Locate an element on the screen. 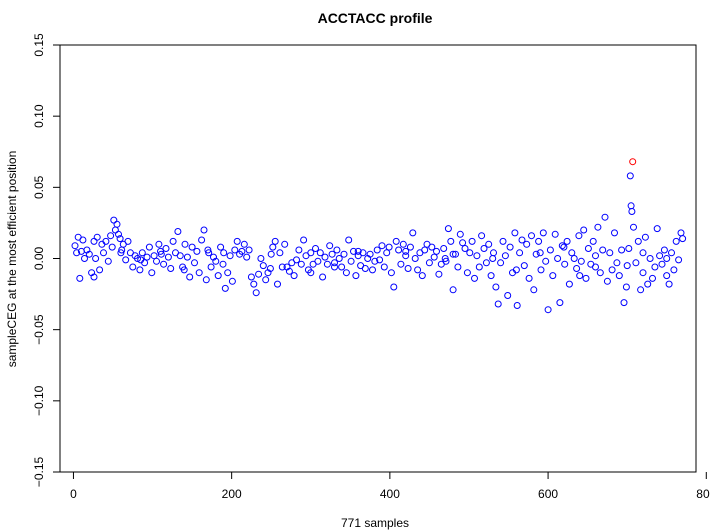  y-tick-label: −0.05 is located at coordinates (39, 329).